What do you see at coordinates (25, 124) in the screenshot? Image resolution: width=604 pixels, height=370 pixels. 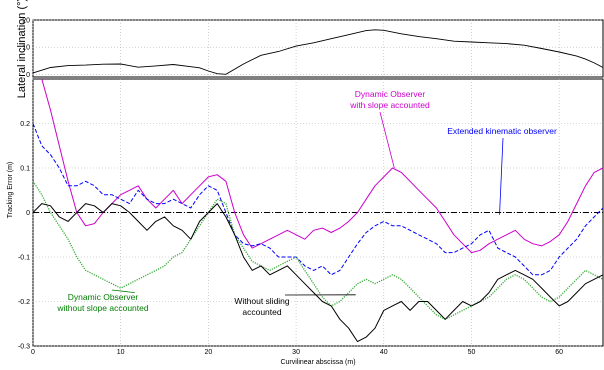 I see `tracking-y-tick-label: 0.2` at bounding box center [25, 124].